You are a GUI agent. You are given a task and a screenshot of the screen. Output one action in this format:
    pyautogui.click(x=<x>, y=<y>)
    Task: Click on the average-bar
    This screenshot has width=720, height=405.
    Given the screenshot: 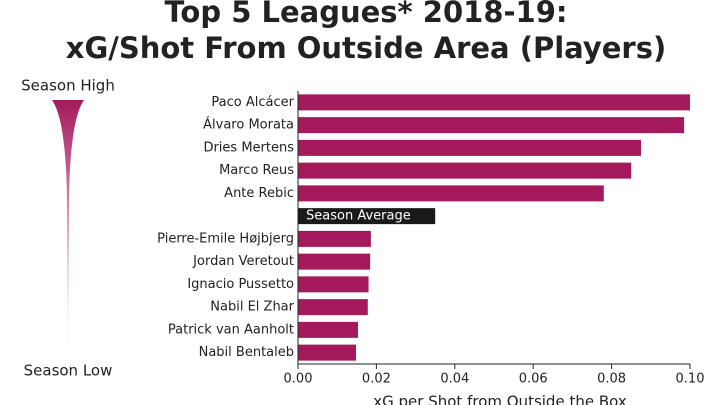 What is the action you would take?
    pyautogui.click(x=367, y=216)
    